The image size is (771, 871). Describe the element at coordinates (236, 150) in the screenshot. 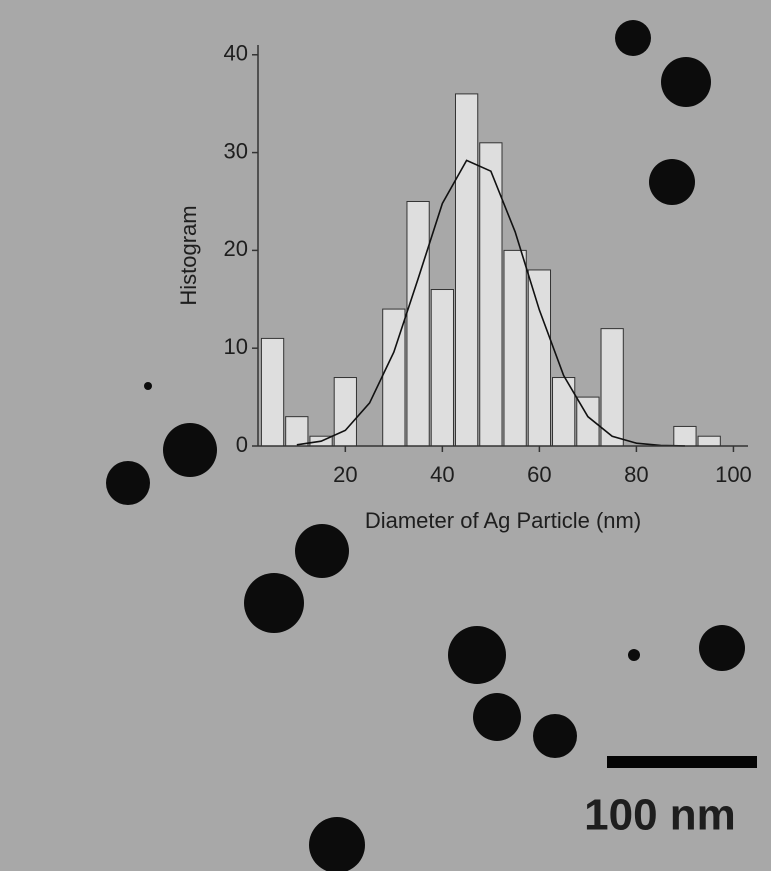

I see `y-tick-label: 30` at that location.